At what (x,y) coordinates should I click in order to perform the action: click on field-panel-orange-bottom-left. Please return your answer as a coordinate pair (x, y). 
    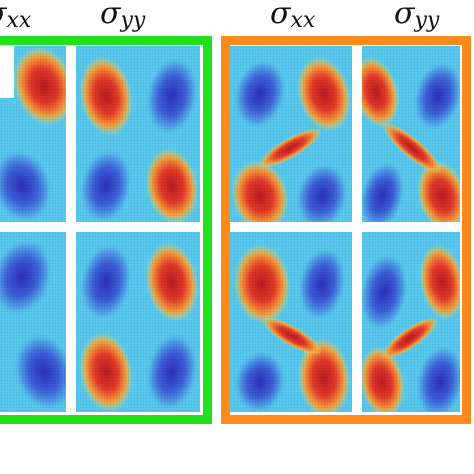
    Looking at the image, I should click on (291, 322).